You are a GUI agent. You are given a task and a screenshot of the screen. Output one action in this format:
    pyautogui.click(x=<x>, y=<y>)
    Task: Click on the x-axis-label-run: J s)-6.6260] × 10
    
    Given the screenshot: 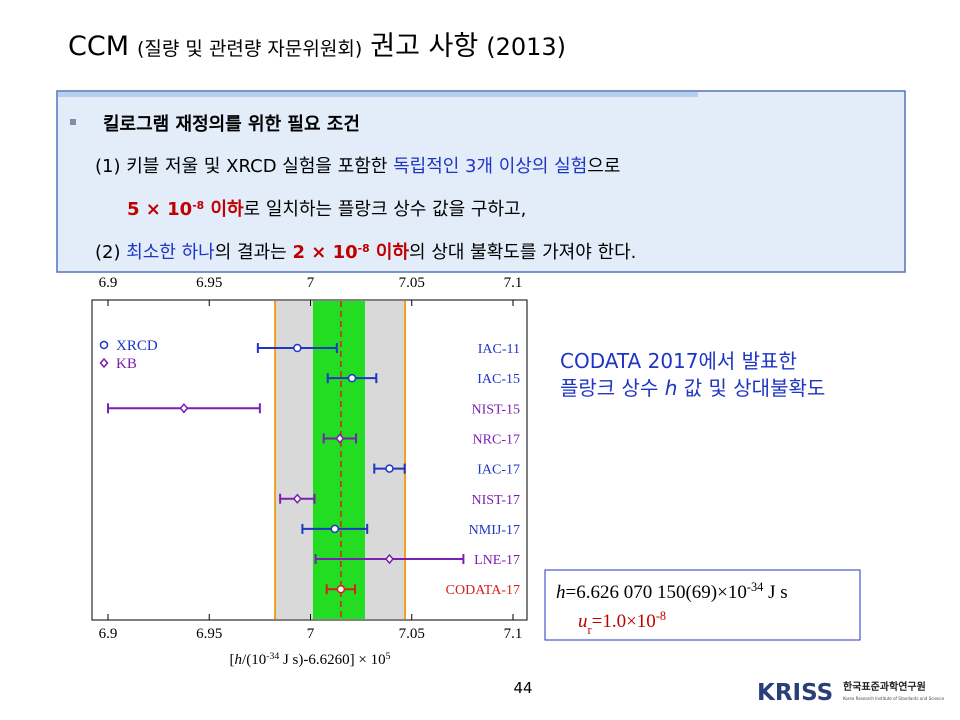 What is the action you would take?
    pyautogui.click(x=332, y=660)
    